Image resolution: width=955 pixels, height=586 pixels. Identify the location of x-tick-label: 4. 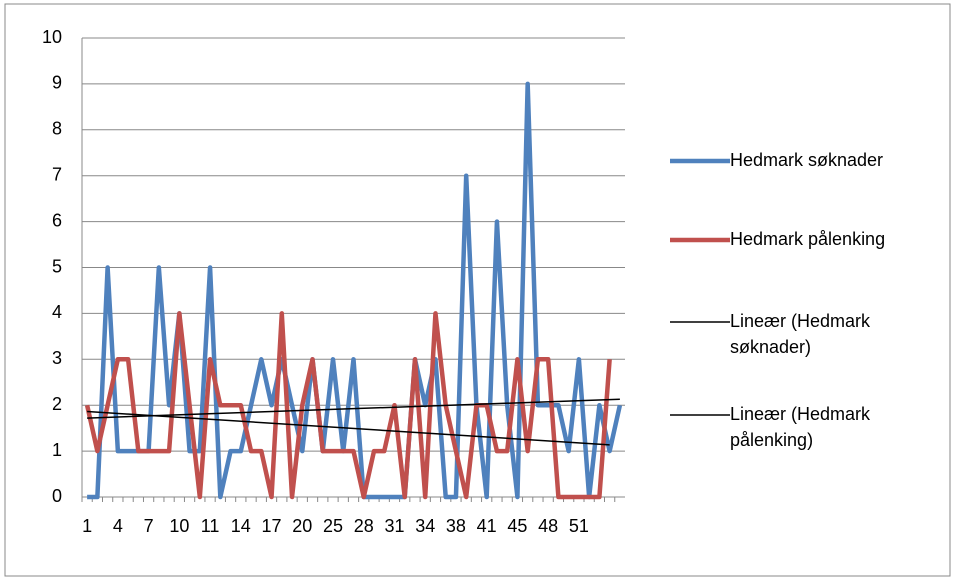
(118, 526).